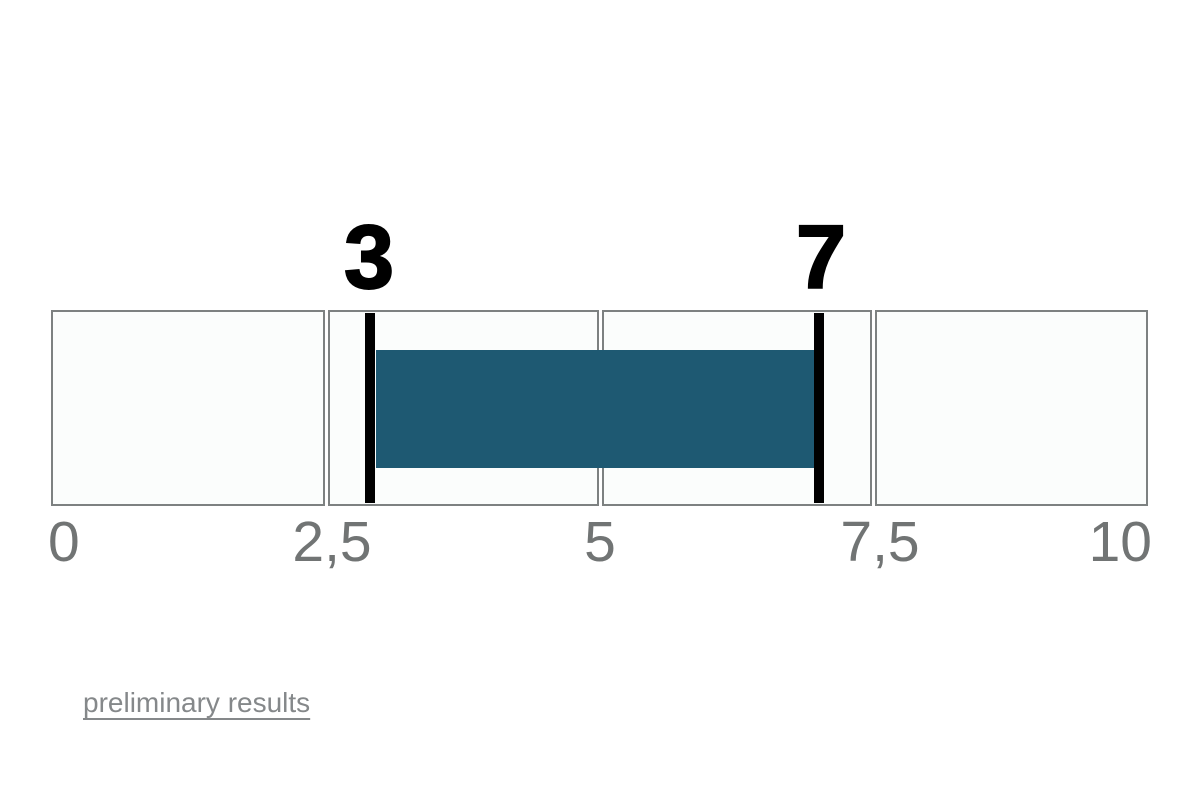 The height and width of the screenshot is (800, 1200). What do you see at coordinates (197, 702) in the screenshot?
I see `preliminary-results-link: preliminary results` at bounding box center [197, 702].